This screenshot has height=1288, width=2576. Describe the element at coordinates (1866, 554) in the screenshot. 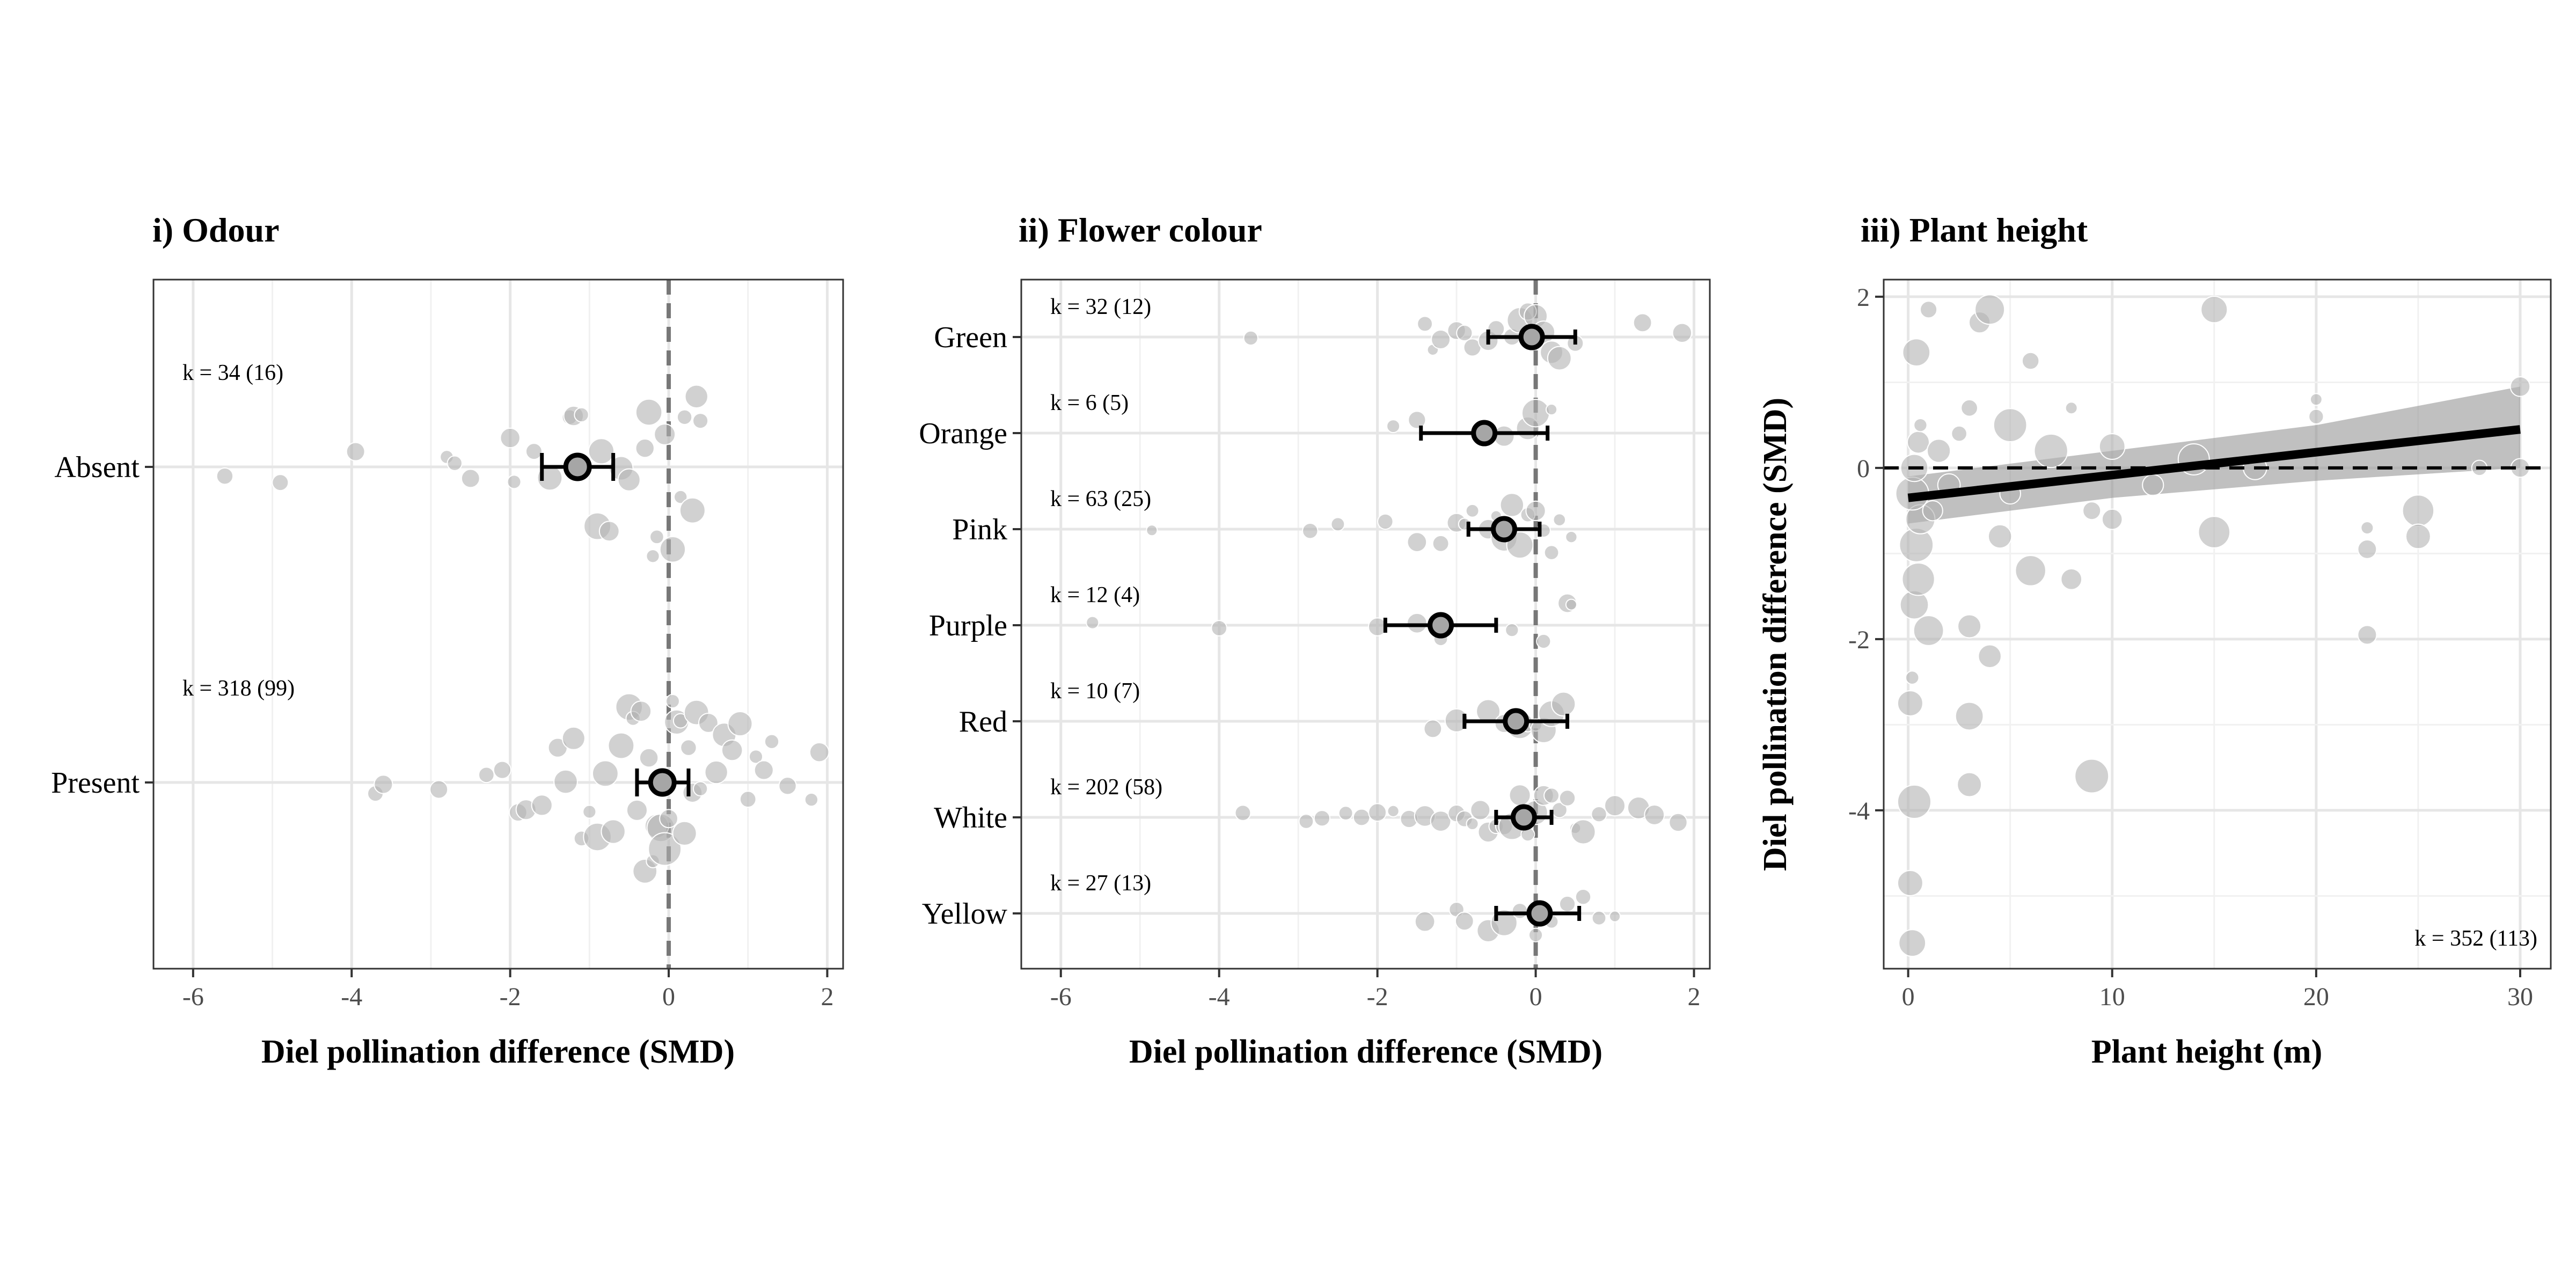

I see `y-tick-labels: 2 0 -2 -4` at that location.